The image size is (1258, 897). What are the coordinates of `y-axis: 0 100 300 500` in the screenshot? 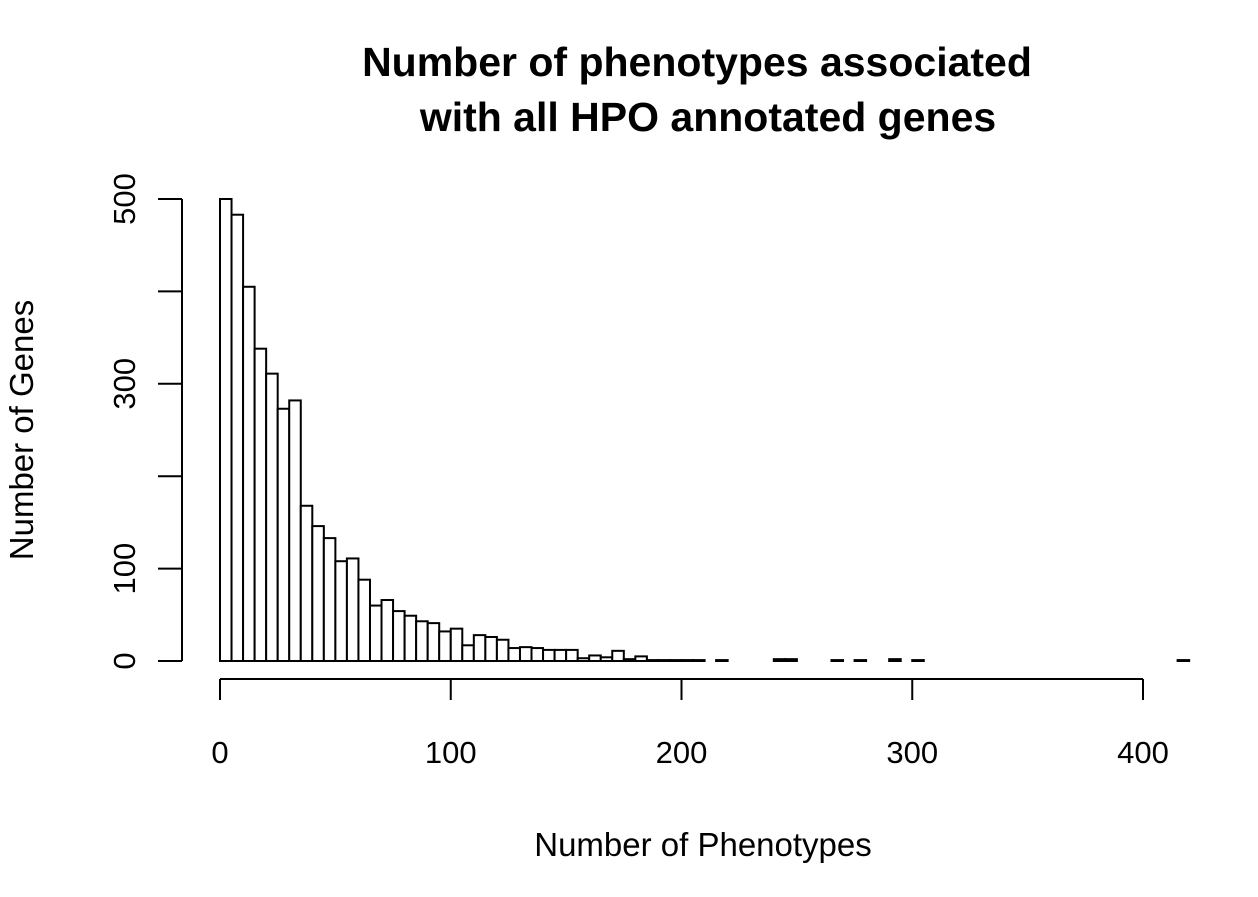 It's located at (145, 421).